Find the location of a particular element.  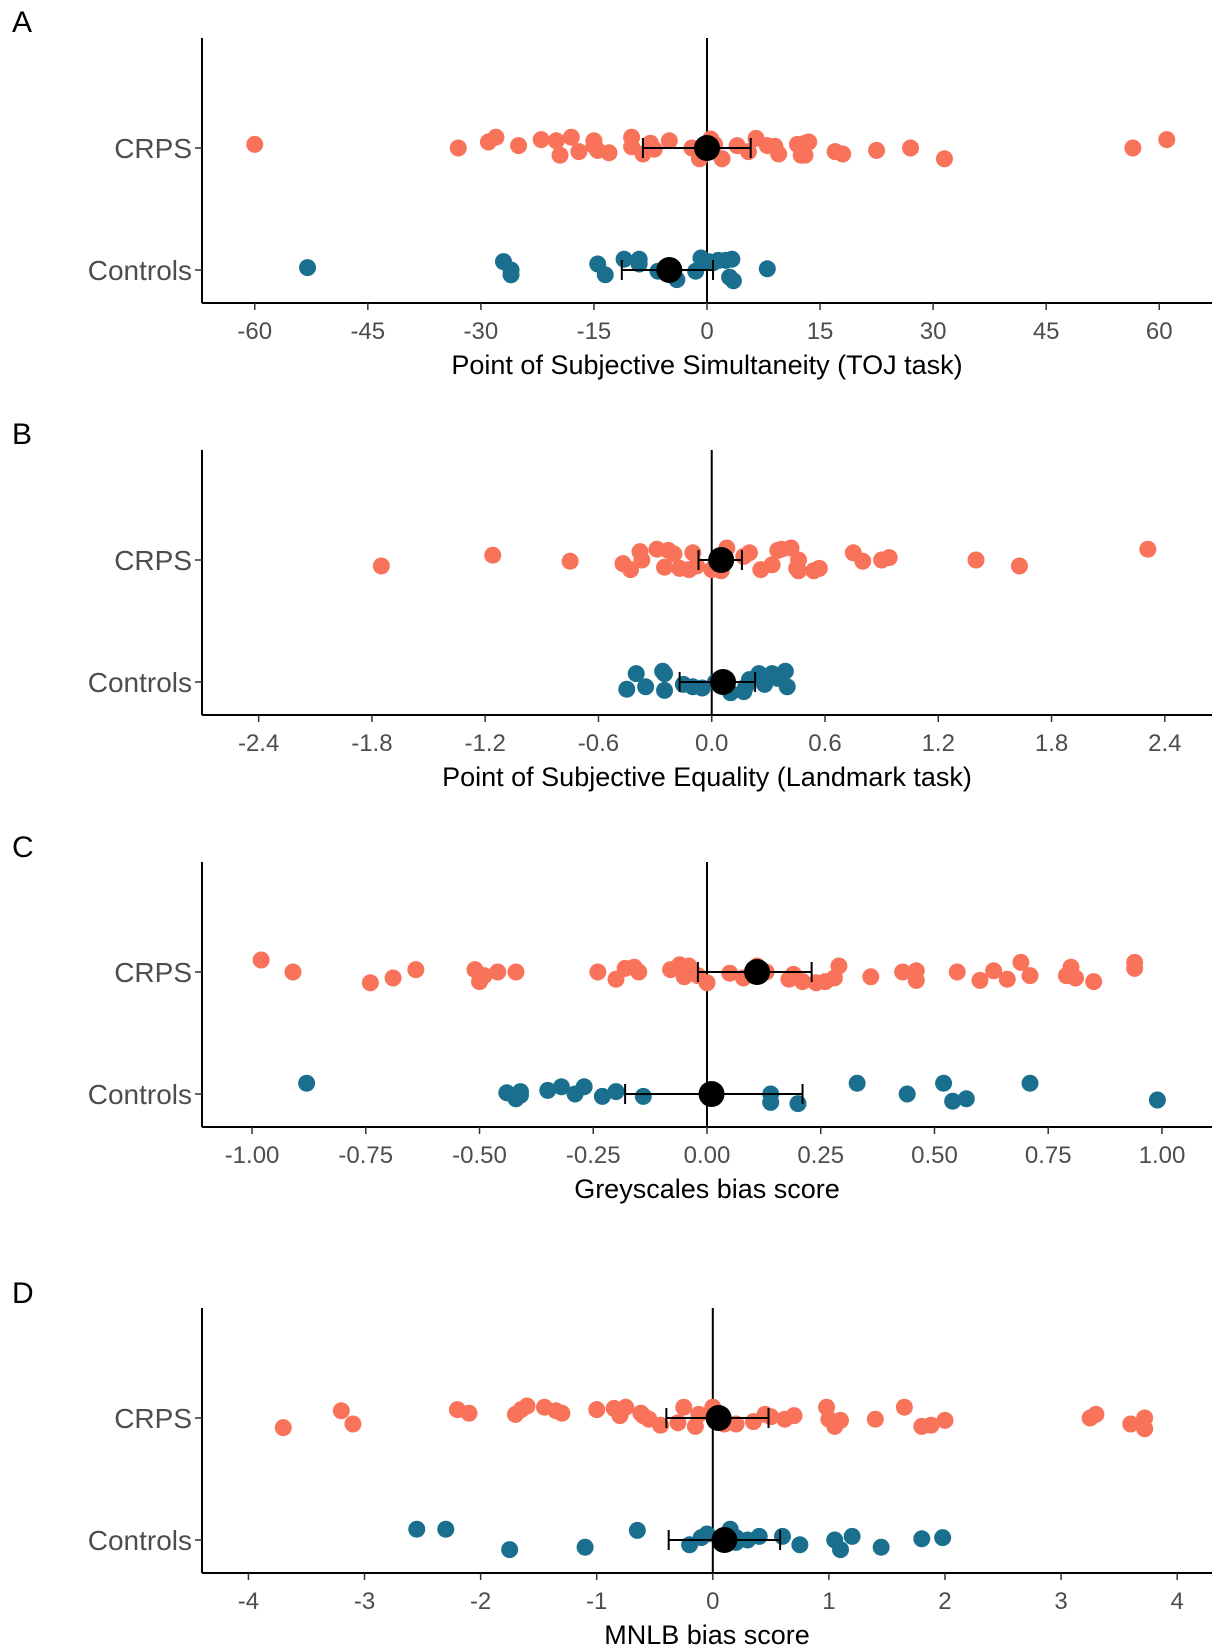

category-label-controls: Controls is located at coordinates (140, 1094).